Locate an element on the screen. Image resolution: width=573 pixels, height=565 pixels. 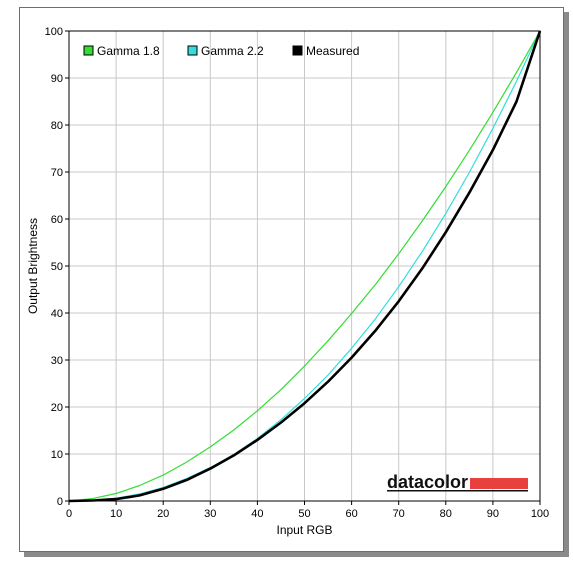
datacolor-logo-bar is located at coordinates (499, 483).